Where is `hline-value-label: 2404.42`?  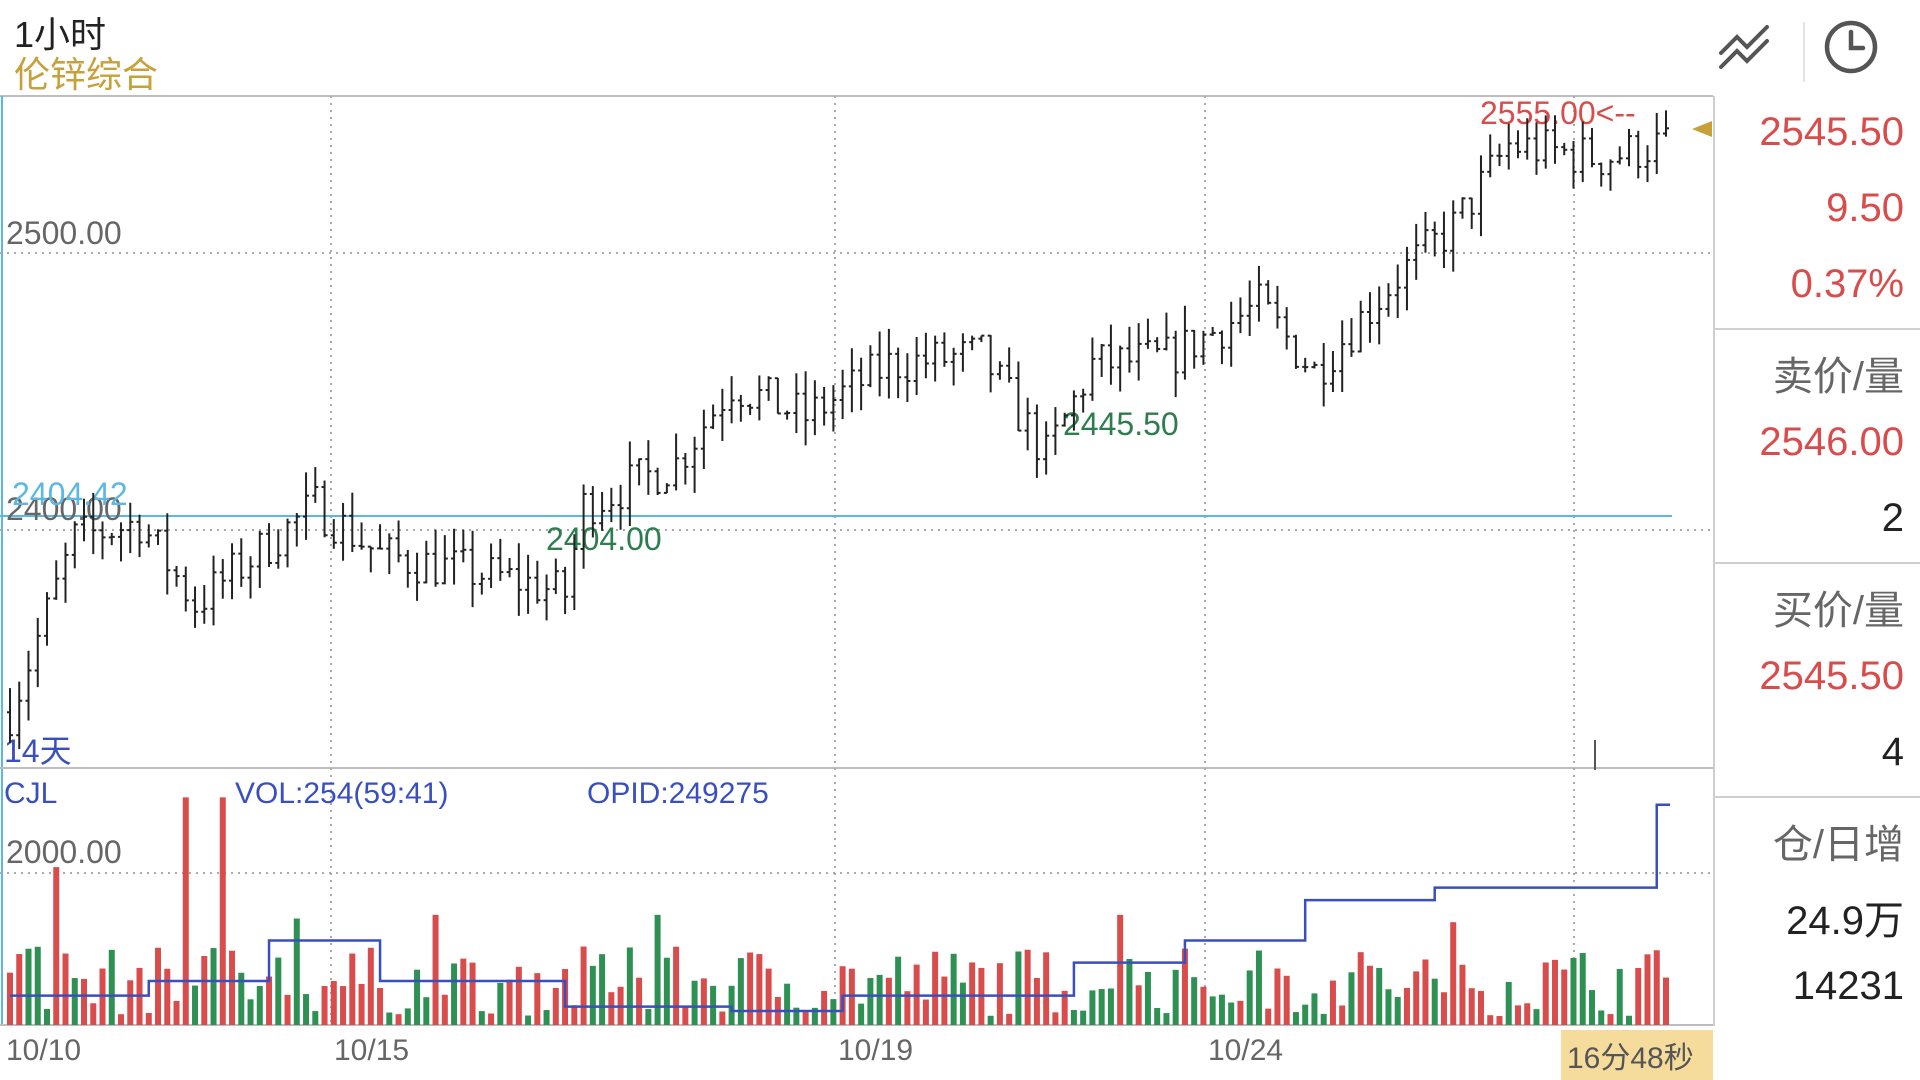 hline-value-label: 2404.42 is located at coordinates (70, 494).